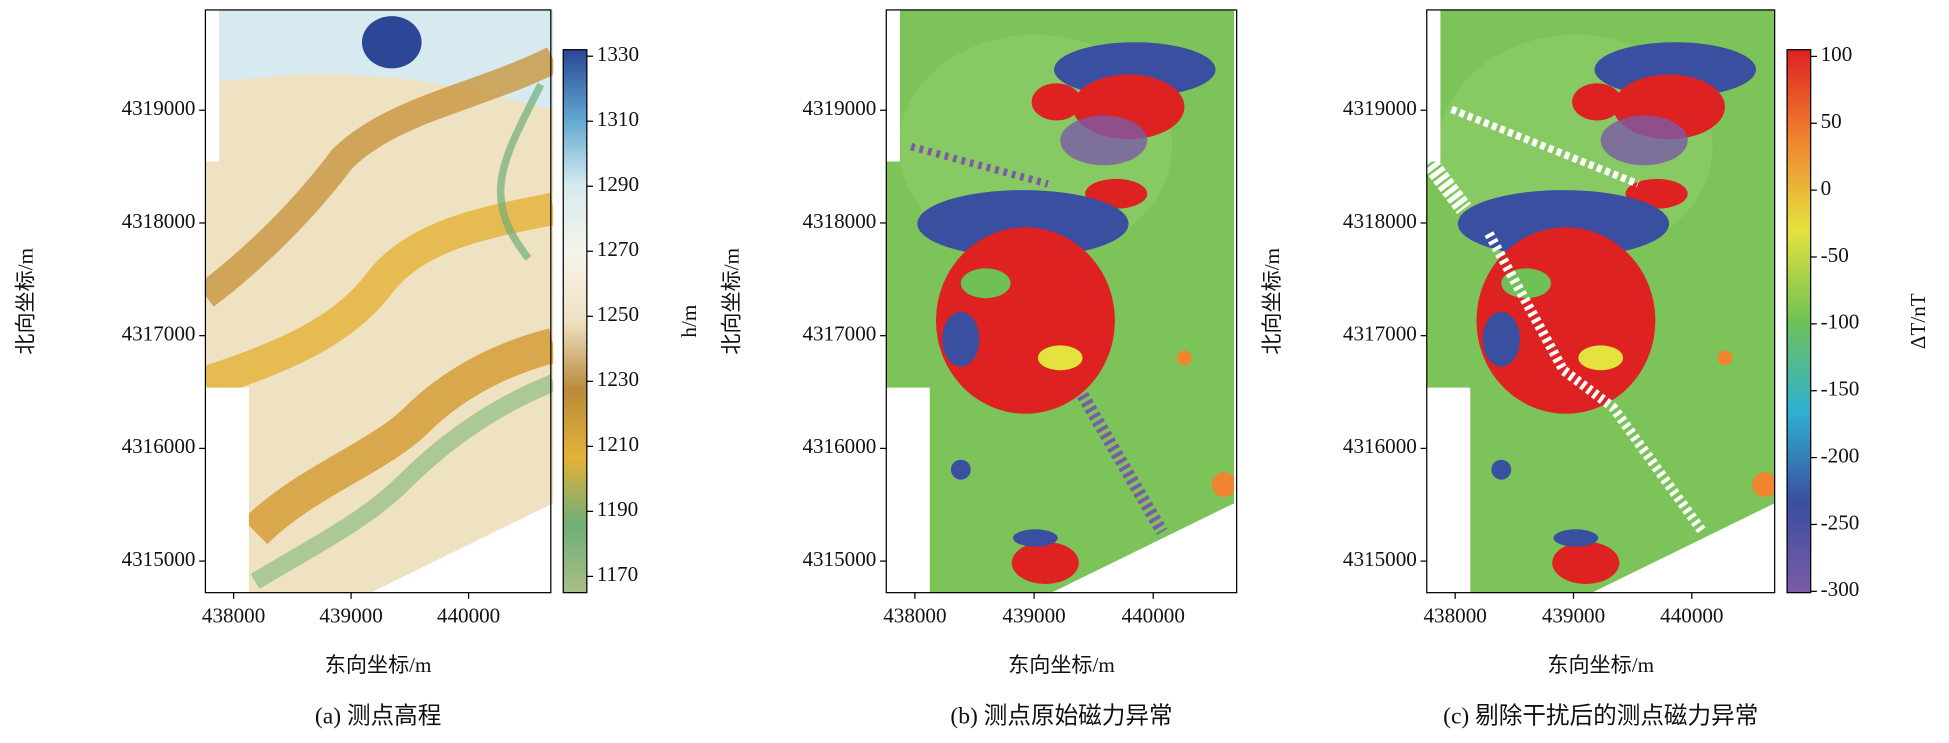  I want to click on colorbar-label: h/m, so click(689, 320).